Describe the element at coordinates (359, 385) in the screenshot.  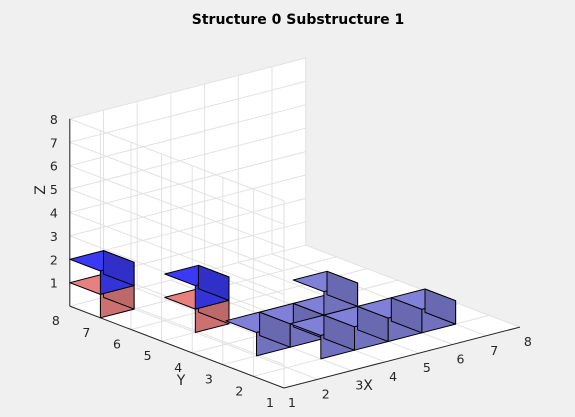
I see `x-tick-label: 3` at that location.